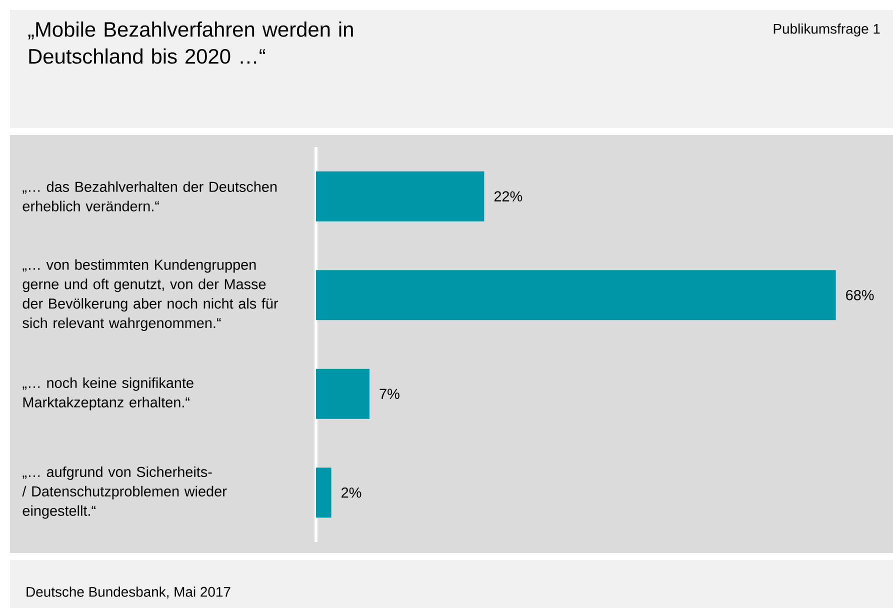 The height and width of the screenshot is (608, 893). I want to click on y-tick-label: „… das Bezahlverhalten der Deutschen erheblich verändern.“, so click(149, 196).